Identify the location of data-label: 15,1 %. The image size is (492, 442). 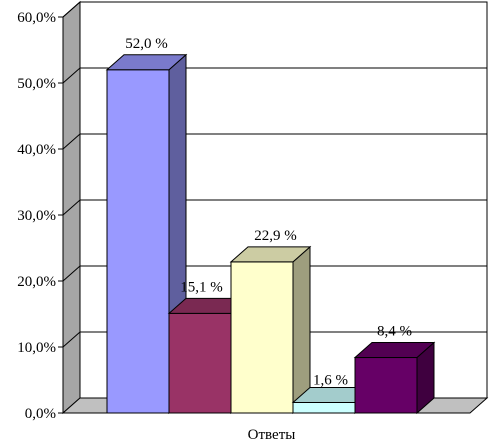
(201, 287).